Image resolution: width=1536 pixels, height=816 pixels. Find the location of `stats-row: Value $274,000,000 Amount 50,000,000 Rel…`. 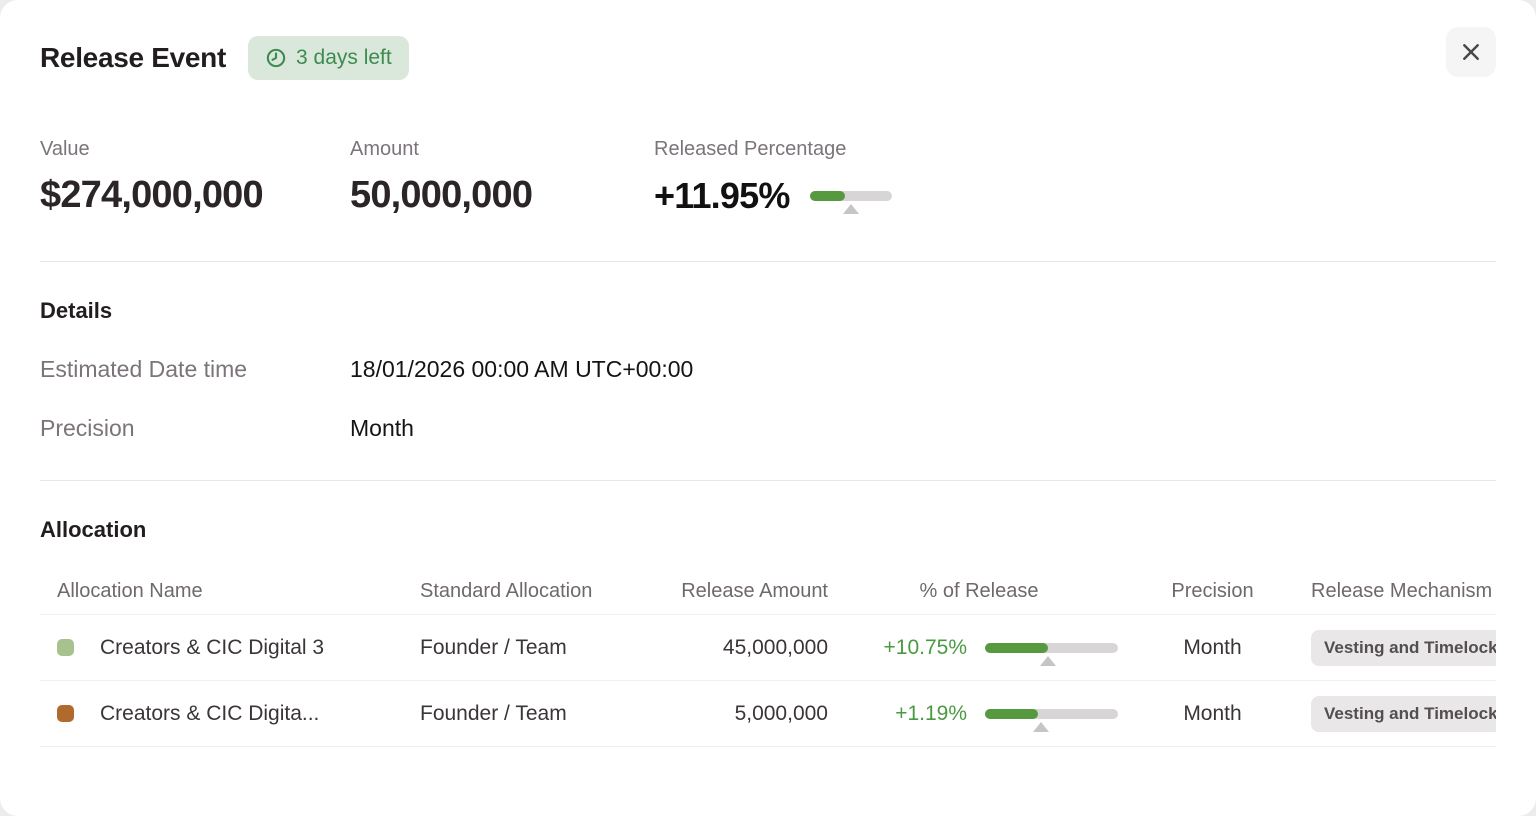

stats-row: Value $274,000,000 Amount 50,000,000 Rel… is located at coordinates (768, 177).